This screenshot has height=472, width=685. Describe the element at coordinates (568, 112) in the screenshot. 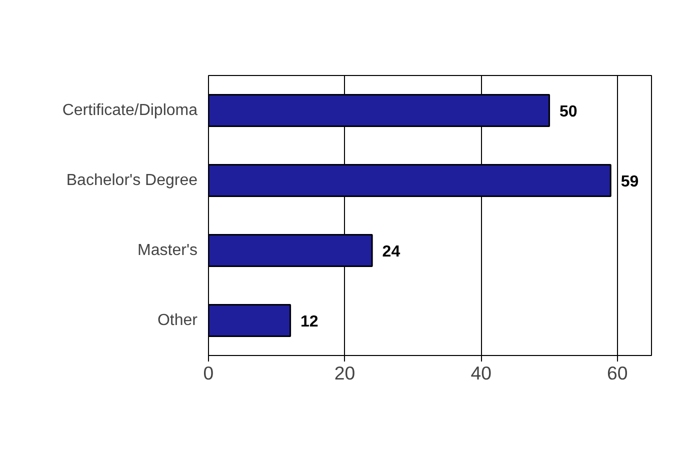

I see `data-label: 50` at that location.